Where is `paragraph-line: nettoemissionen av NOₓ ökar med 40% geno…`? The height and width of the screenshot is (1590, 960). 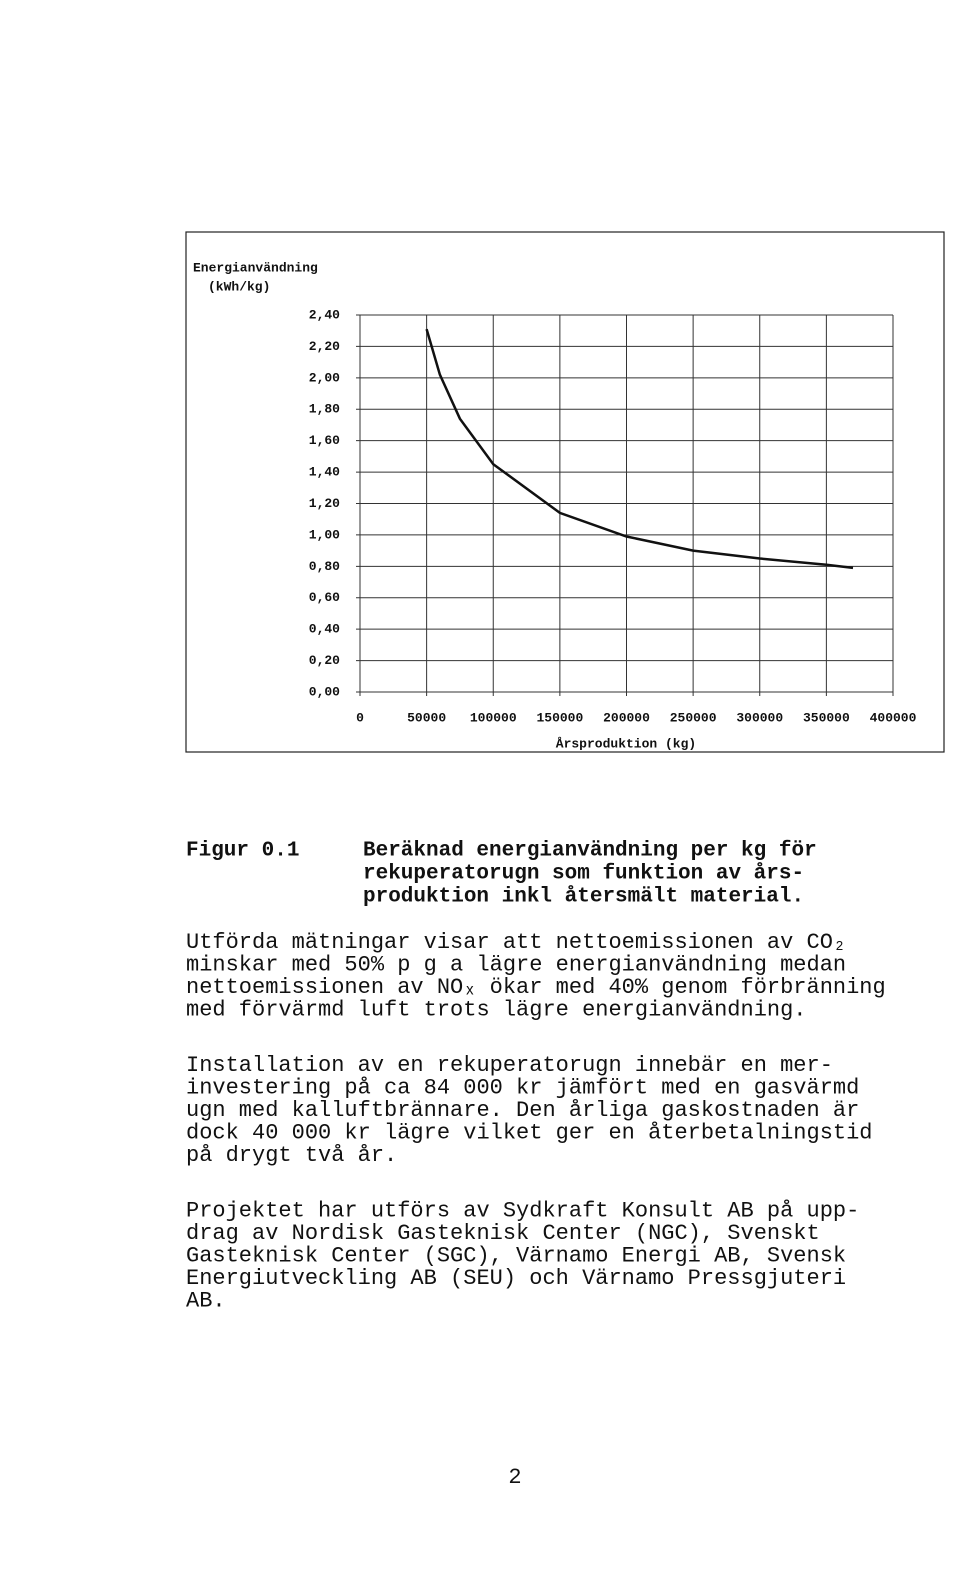 paragraph-line: nettoemissionen av NOₓ ökar med 40% geno… is located at coordinates (536, 987).